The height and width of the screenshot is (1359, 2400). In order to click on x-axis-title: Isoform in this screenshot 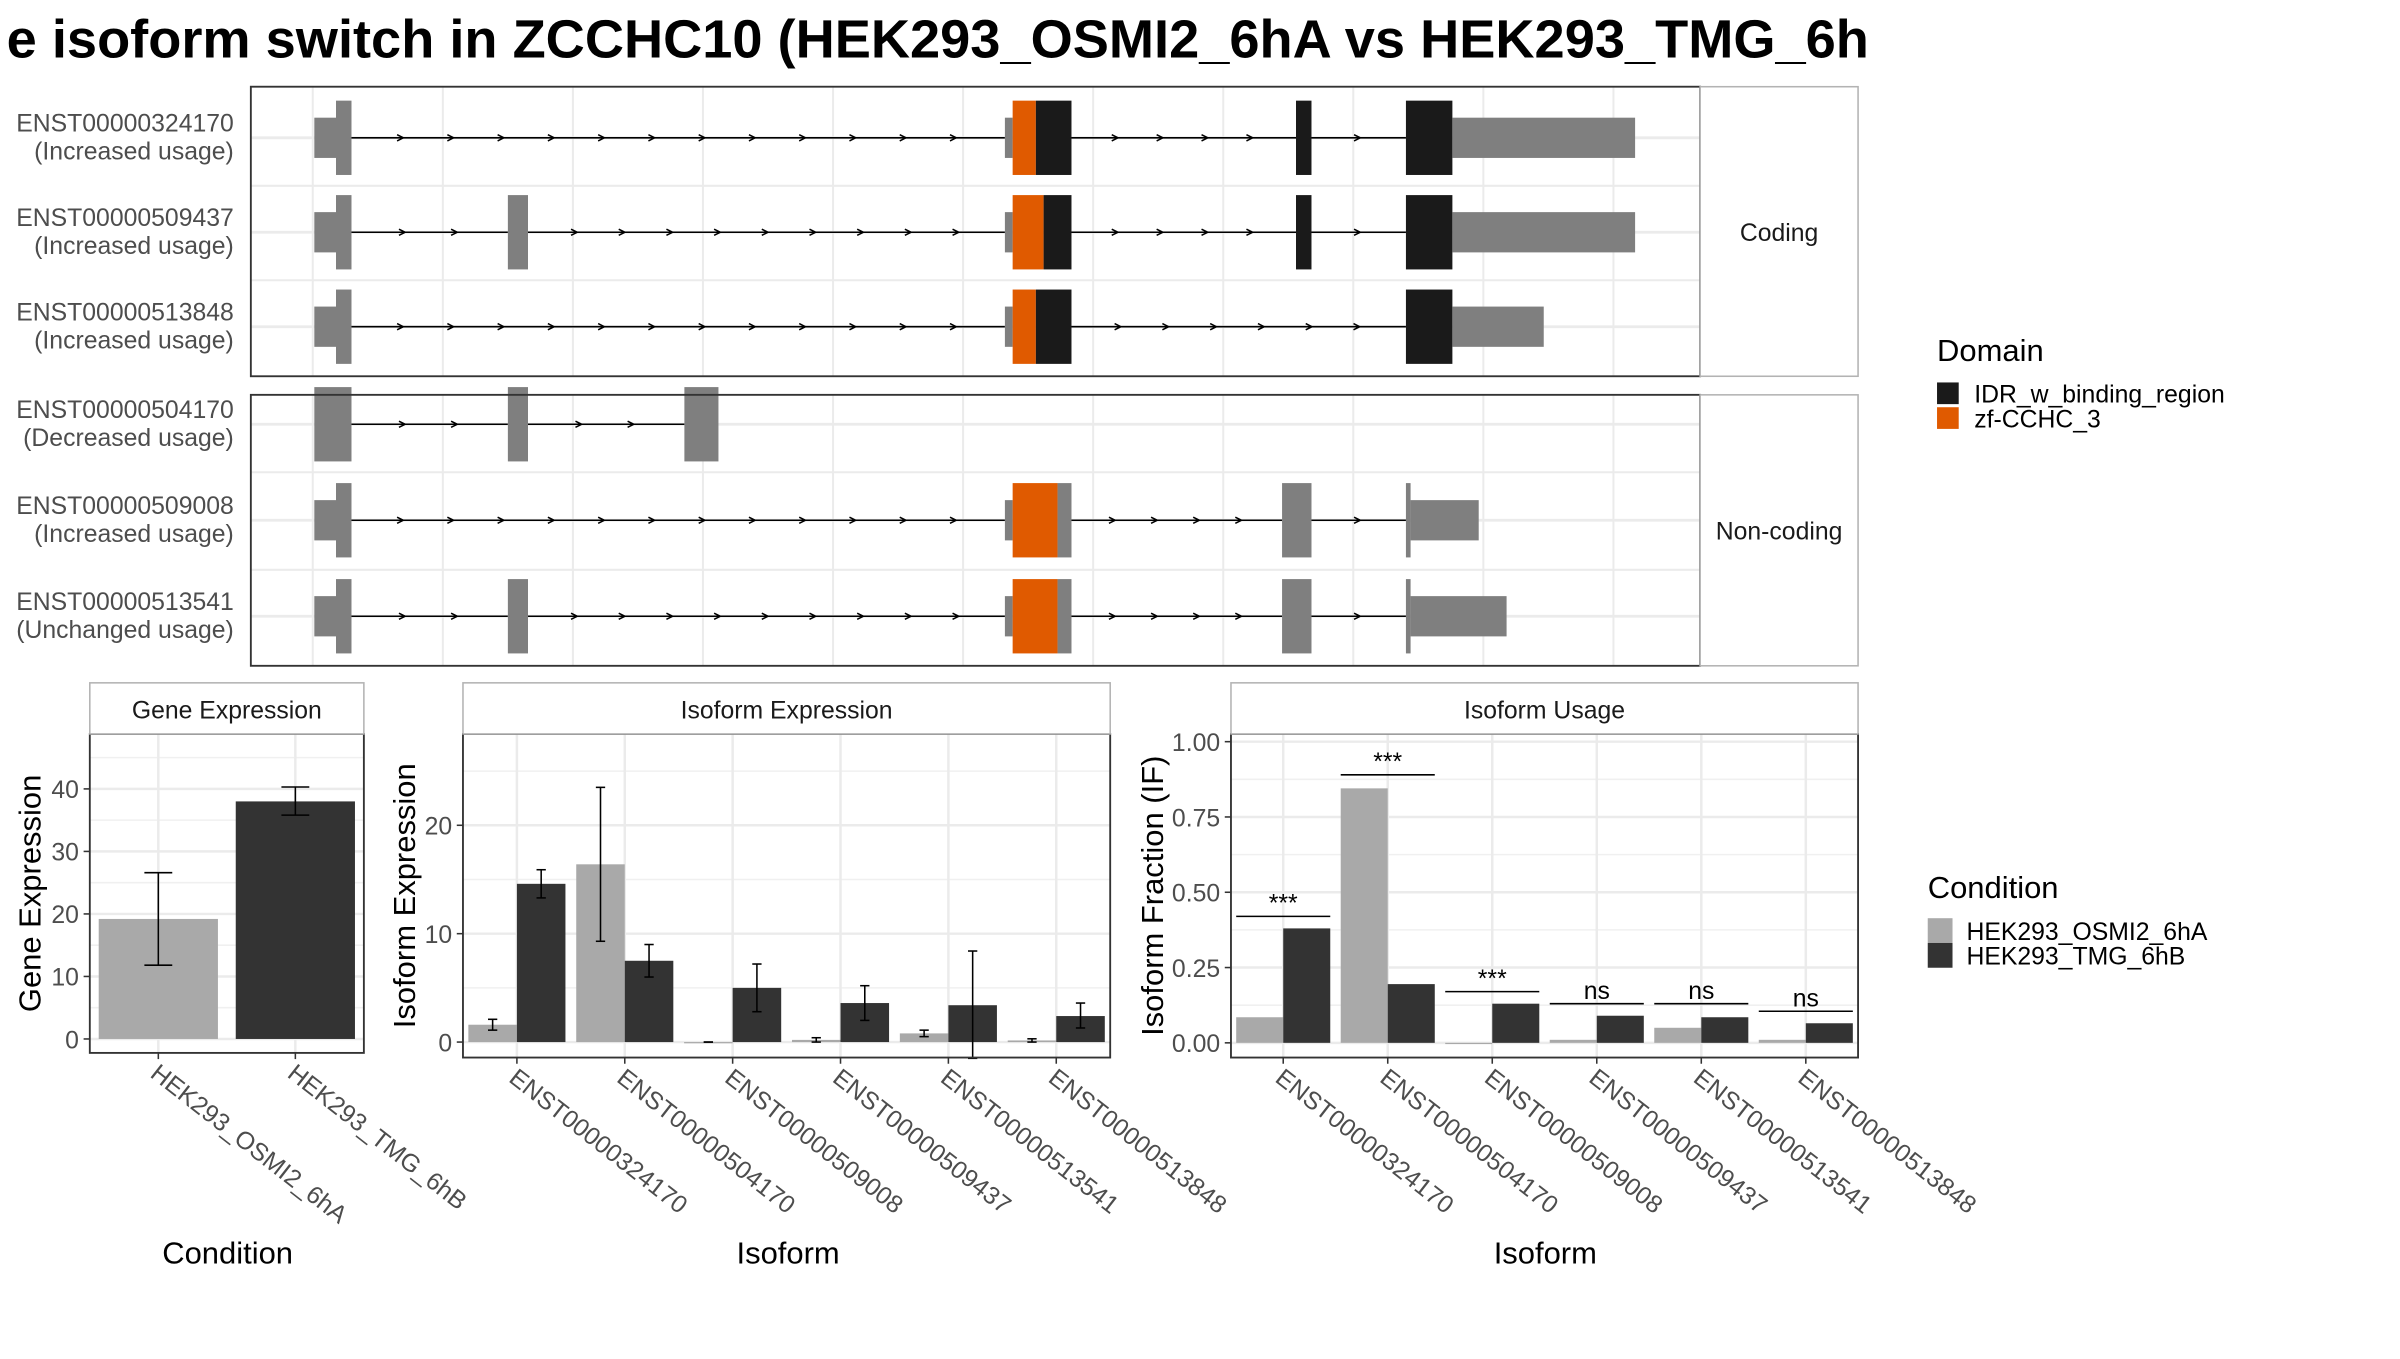, I will do `click(1545, 1252)`.